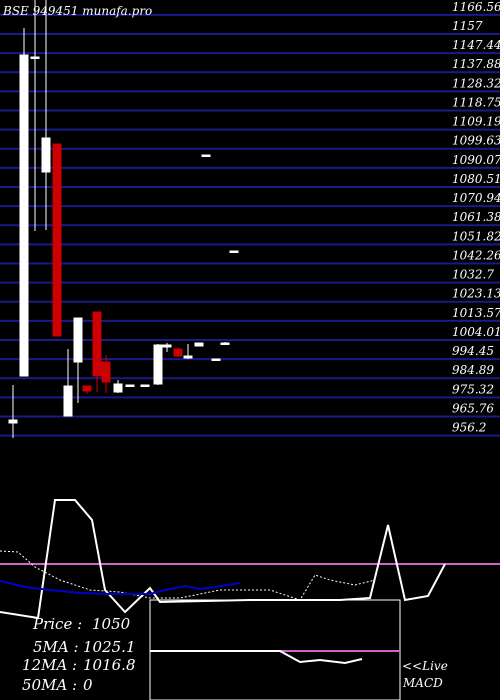 The image size is (500, 700). What do you see at coordinates (109, 647) in the screenshot?
I see `ma5-value: 1025.1` at bounding box center [109, 647].